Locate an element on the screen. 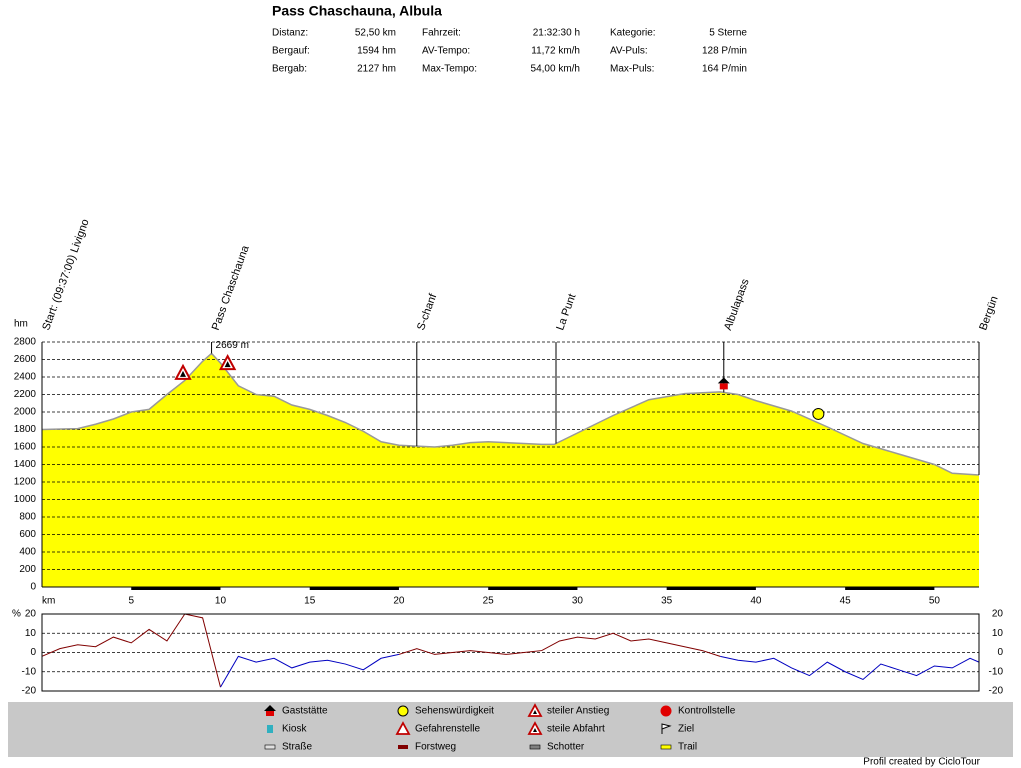 This screenshot has width=1021, height=768. title: Pass Chaschauna, Albula is located at coordinates (357, 11).